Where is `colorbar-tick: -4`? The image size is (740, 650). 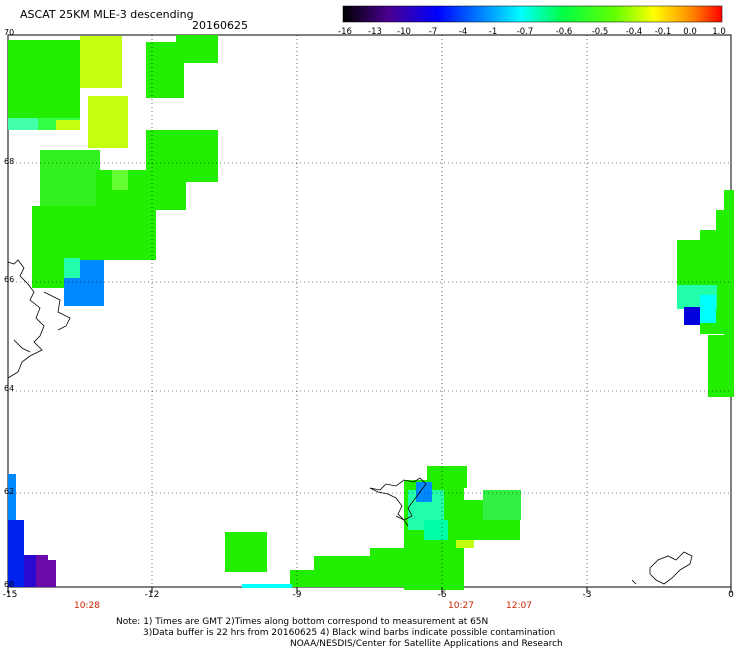 colorbar-tick: -4 is located at coordinates (463, 32).